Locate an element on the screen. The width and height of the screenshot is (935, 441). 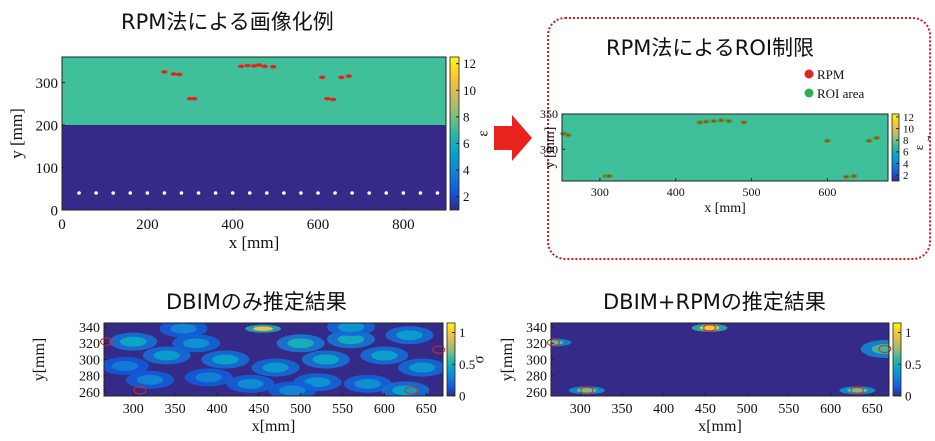
dbimrpm-ytick-label: 340 is located at coordinates (536, 328).